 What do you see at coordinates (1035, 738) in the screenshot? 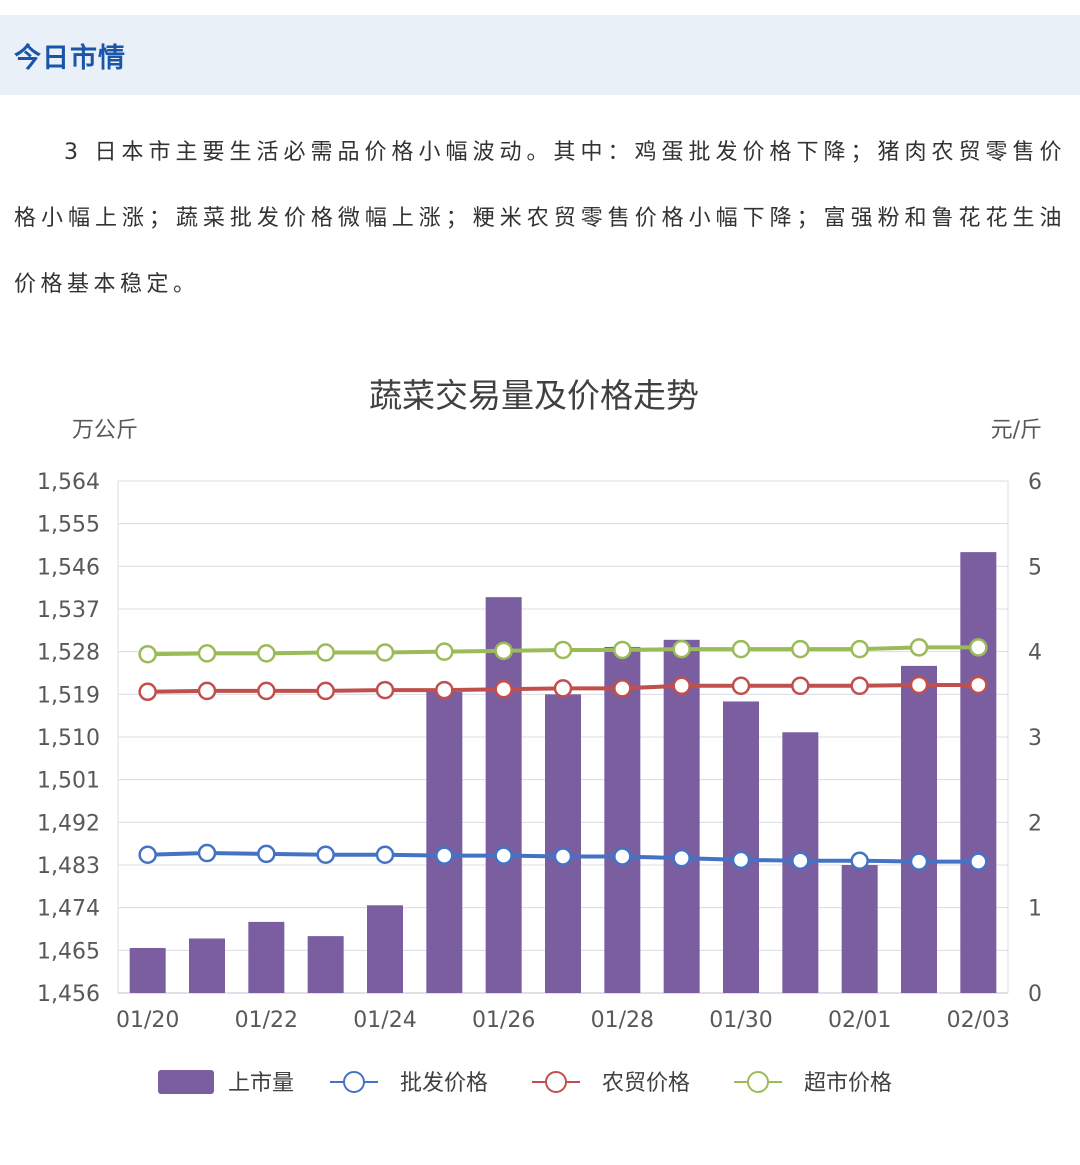
I see `y-right-tick-label: 3` at bounding box center [1035, 738].